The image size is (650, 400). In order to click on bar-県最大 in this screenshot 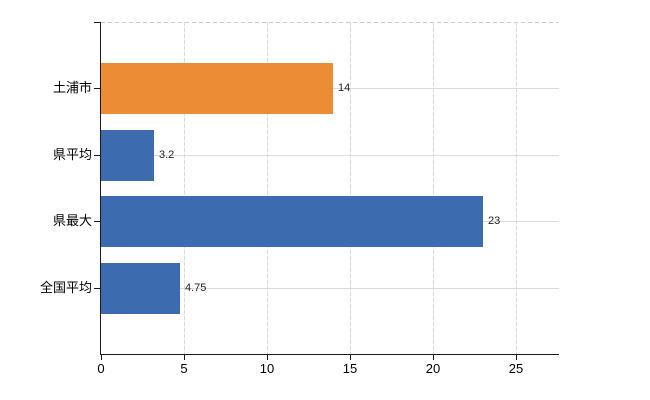, I will do `click(292, 221)`.